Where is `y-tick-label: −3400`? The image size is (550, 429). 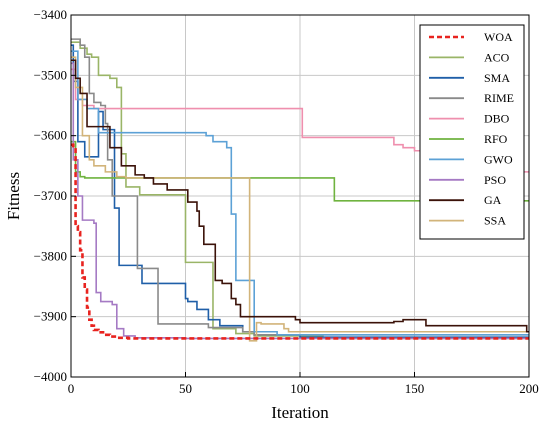 y-tick-label: −3400 is located at coordinates (50, 14).